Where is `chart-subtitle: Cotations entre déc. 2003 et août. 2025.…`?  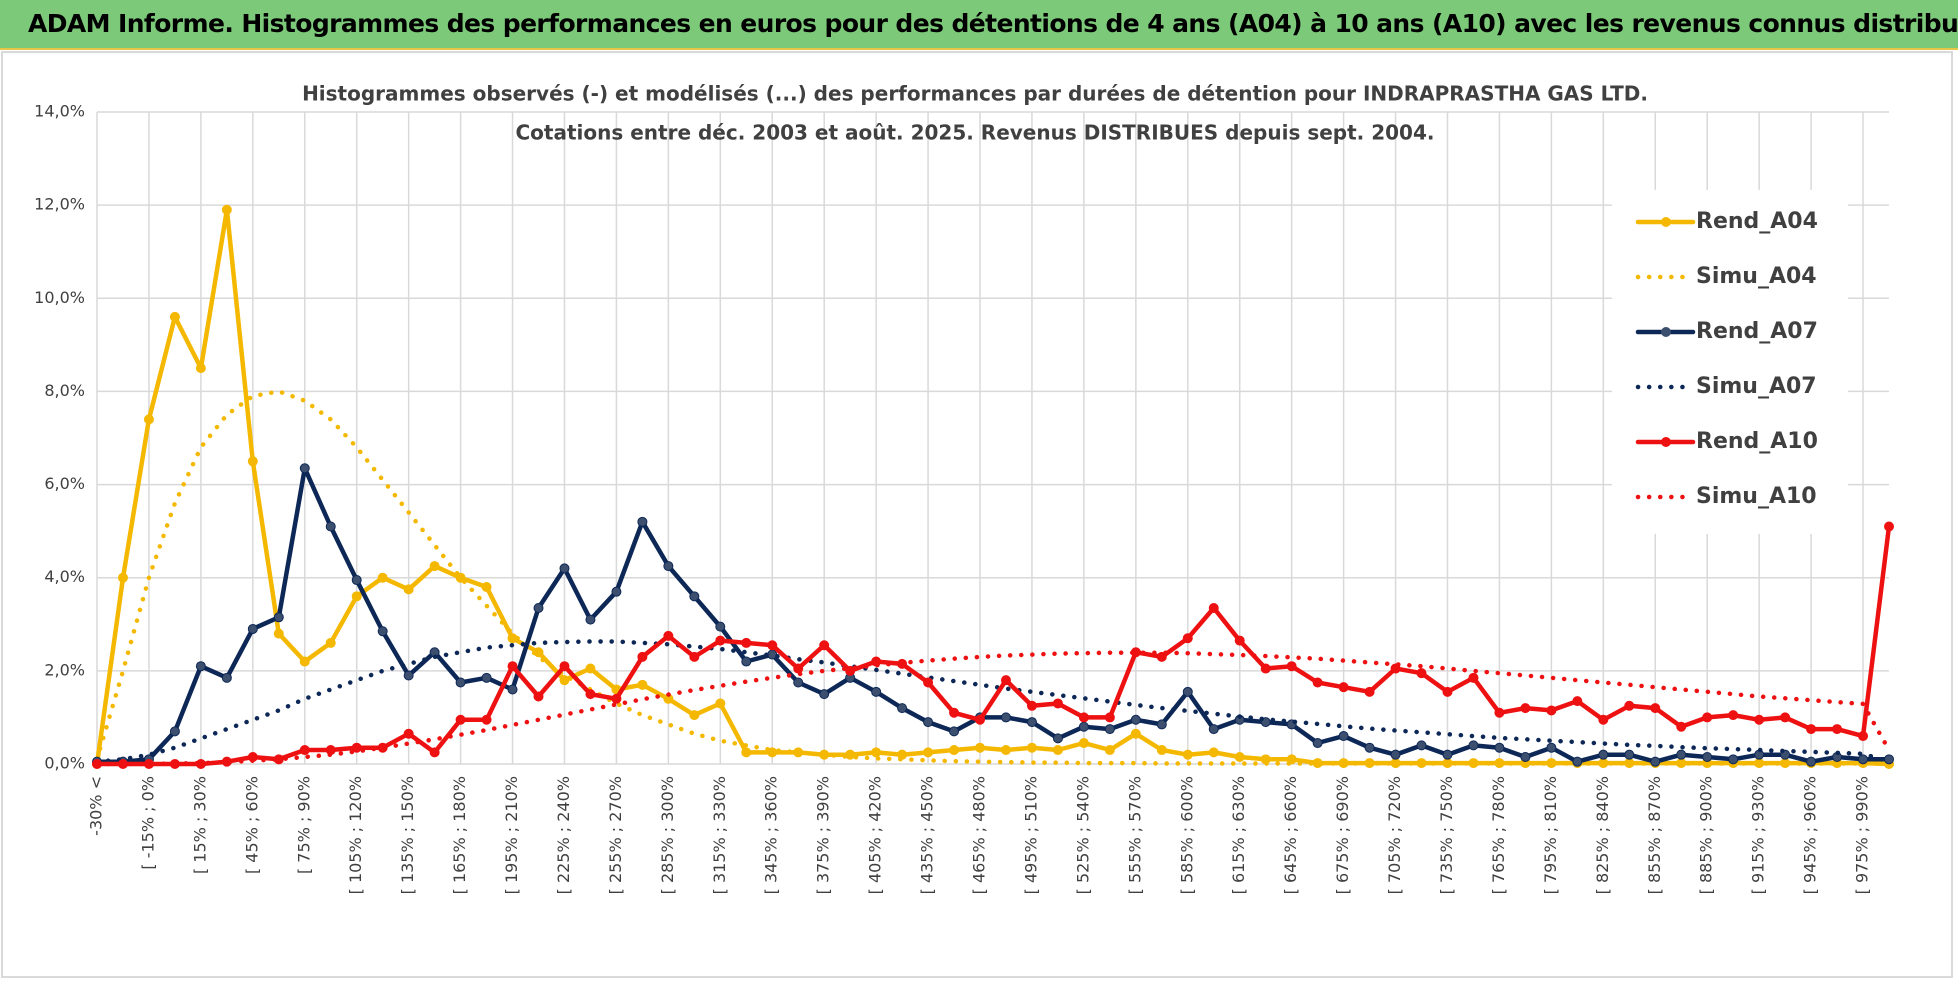
chart-subtitle: Cotations entre déc. 2003 et août. 2025.… is located at coordinates (974, 133).